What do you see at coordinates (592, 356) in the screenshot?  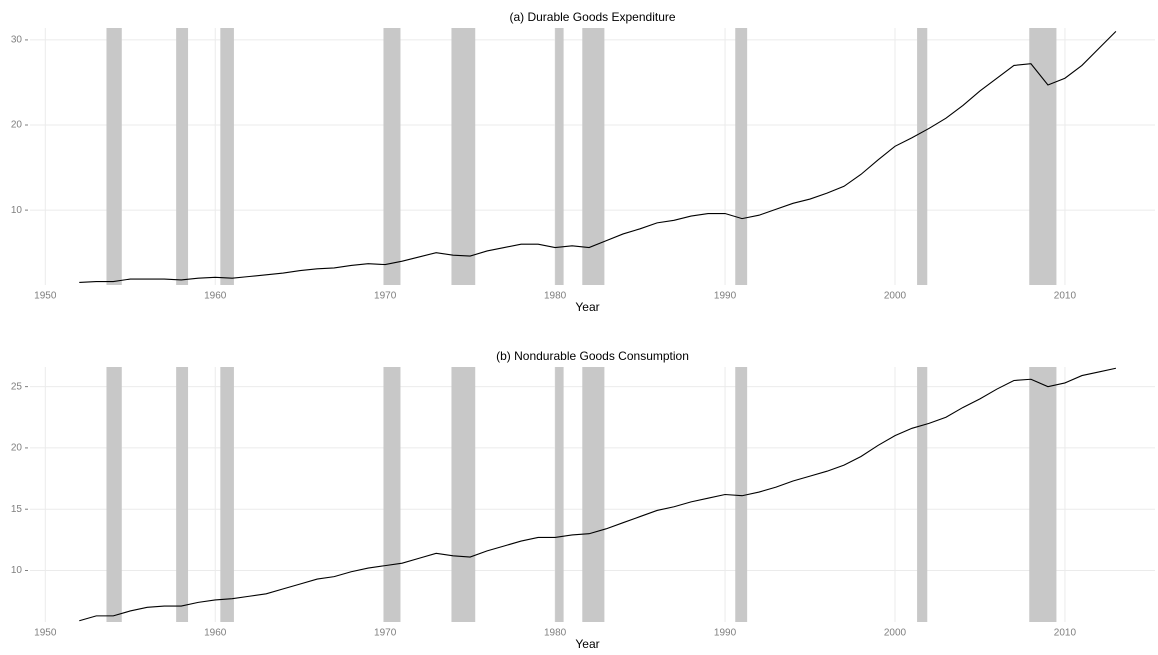 I see `chart-title: (b) Nondurable Goods Consumption` at bounding box center [592, 356].